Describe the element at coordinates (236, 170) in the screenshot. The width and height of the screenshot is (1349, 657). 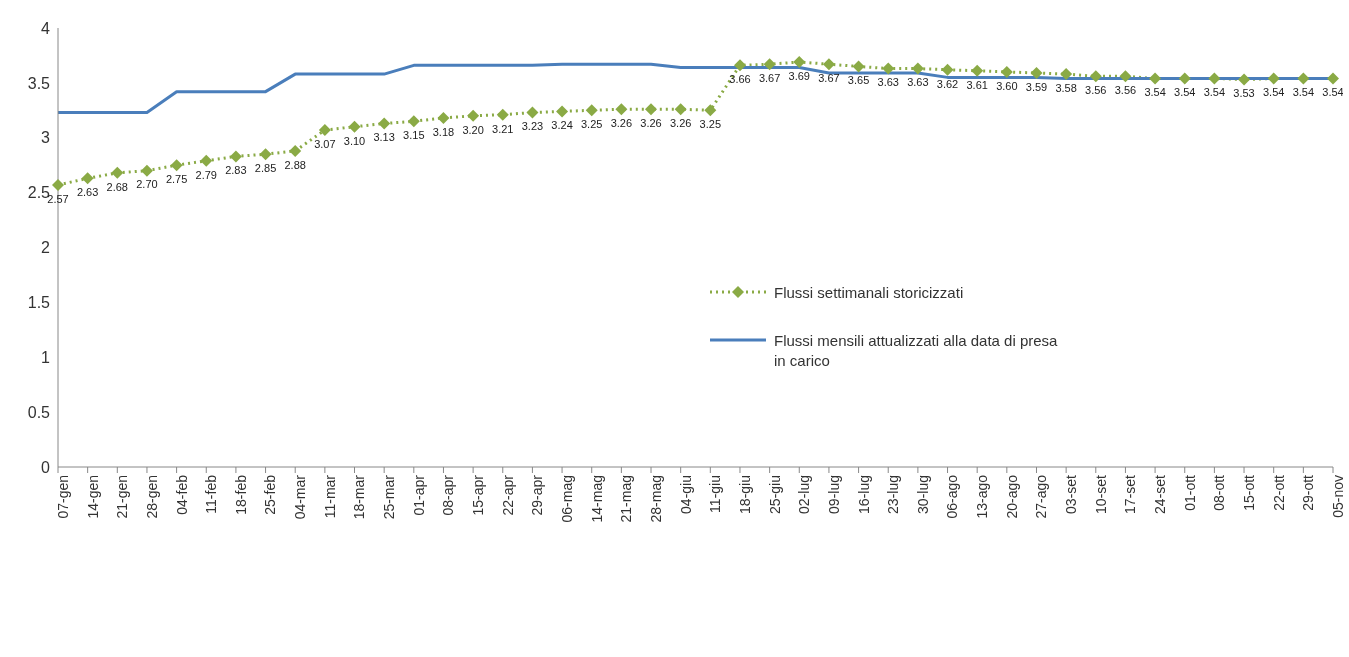
I see `data-label: 2.83` at that location.